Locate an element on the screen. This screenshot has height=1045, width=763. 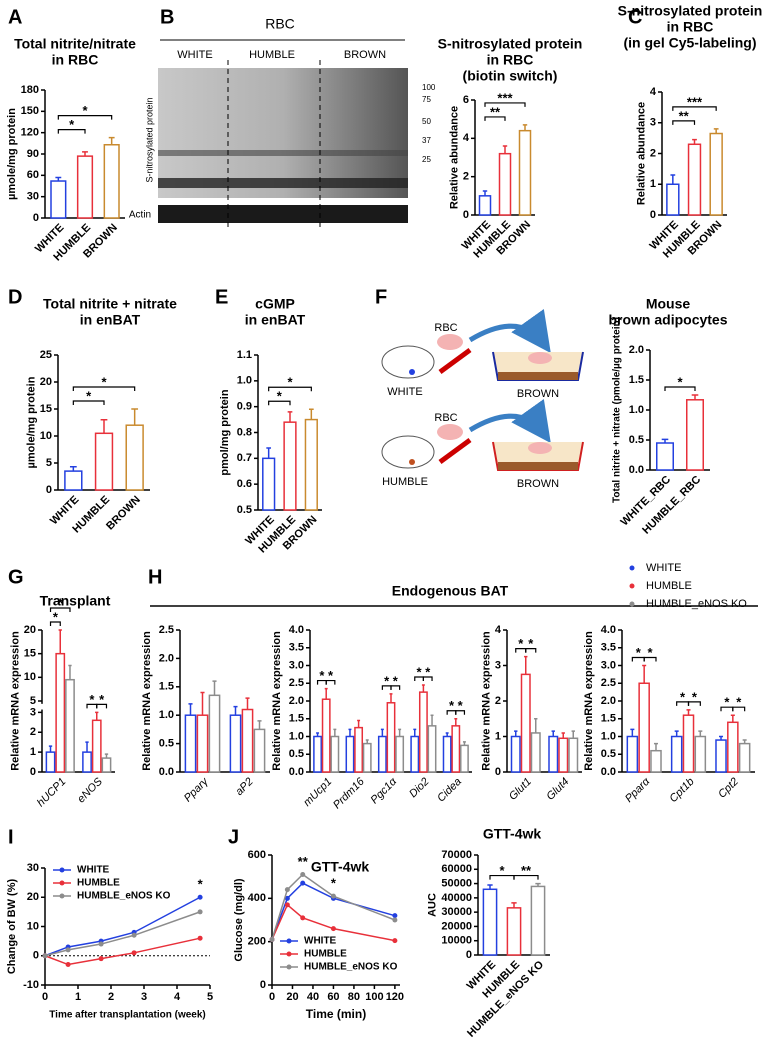
panel-letter: E is located at coordinates (221, 297).